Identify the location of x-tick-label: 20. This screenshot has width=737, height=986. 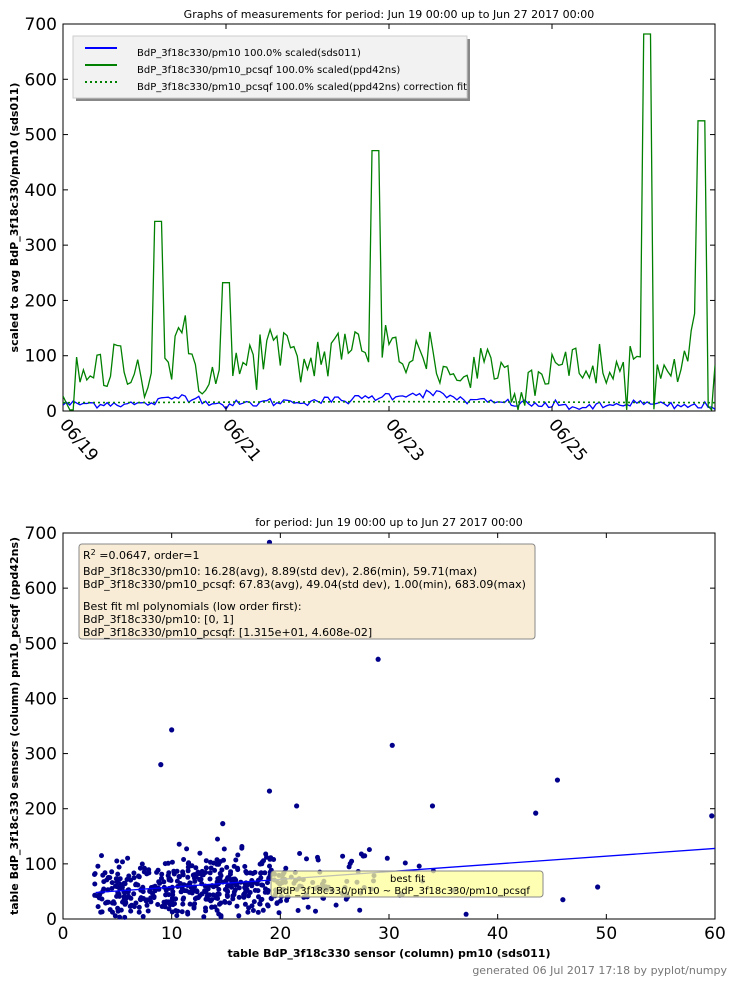
(281, 934).